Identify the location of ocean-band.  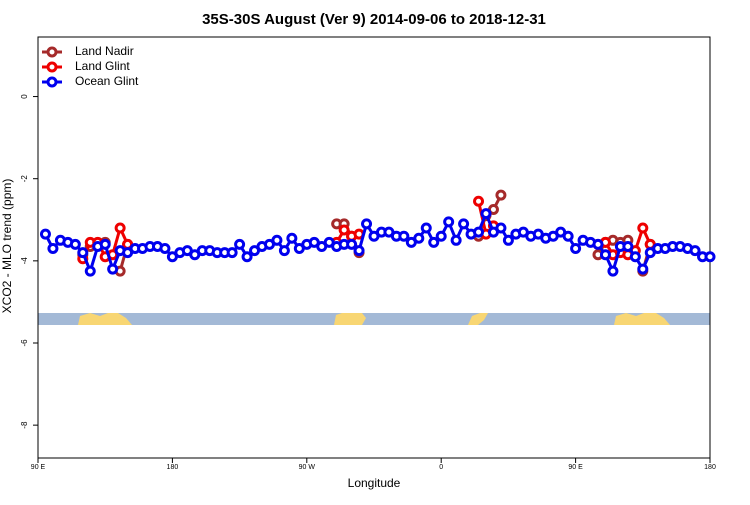
(374, 319).